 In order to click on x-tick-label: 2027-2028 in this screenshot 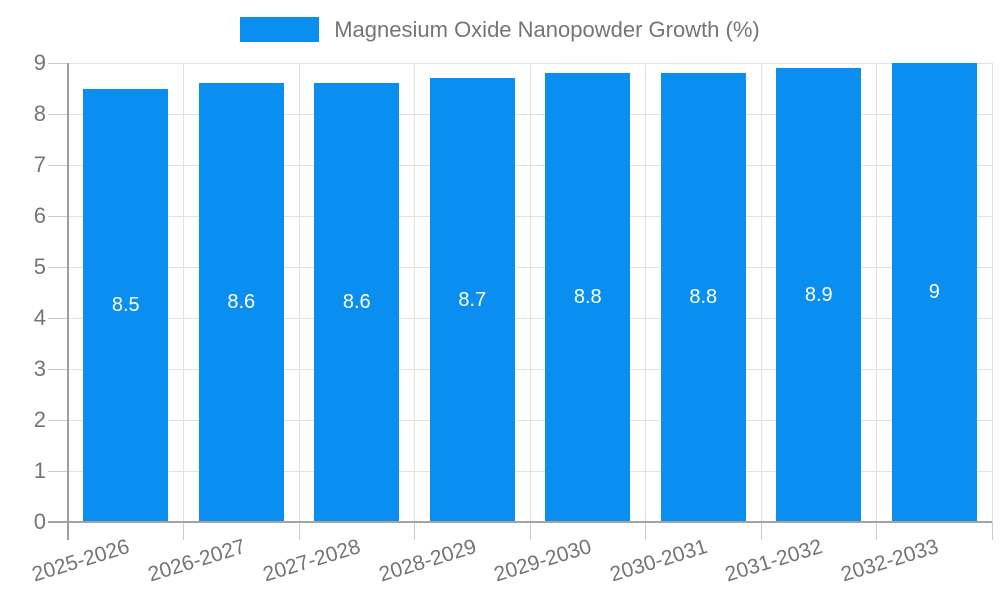, I will do `click(312, 561)`.